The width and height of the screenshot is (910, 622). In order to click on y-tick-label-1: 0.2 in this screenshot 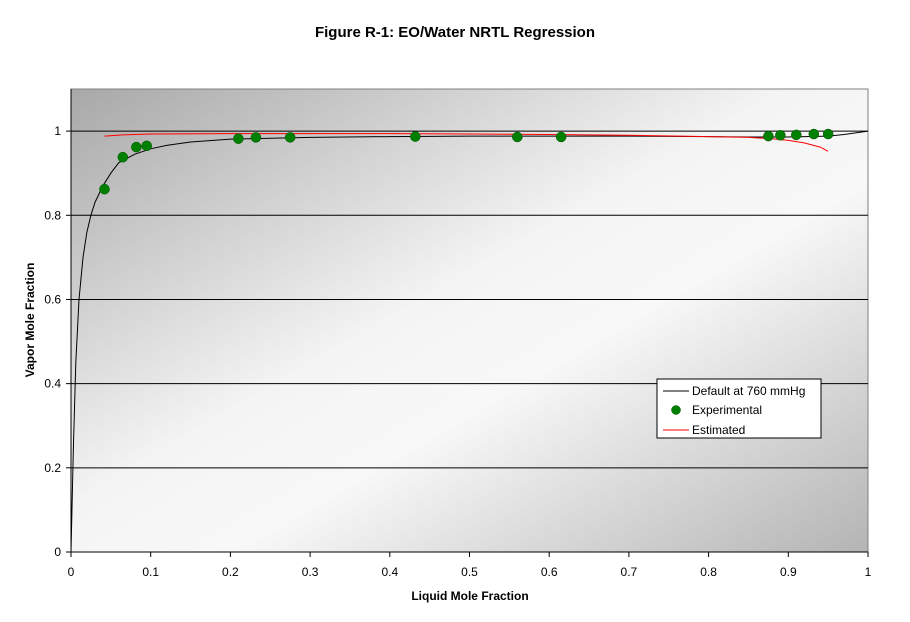, I will do `click(52, 468)`.